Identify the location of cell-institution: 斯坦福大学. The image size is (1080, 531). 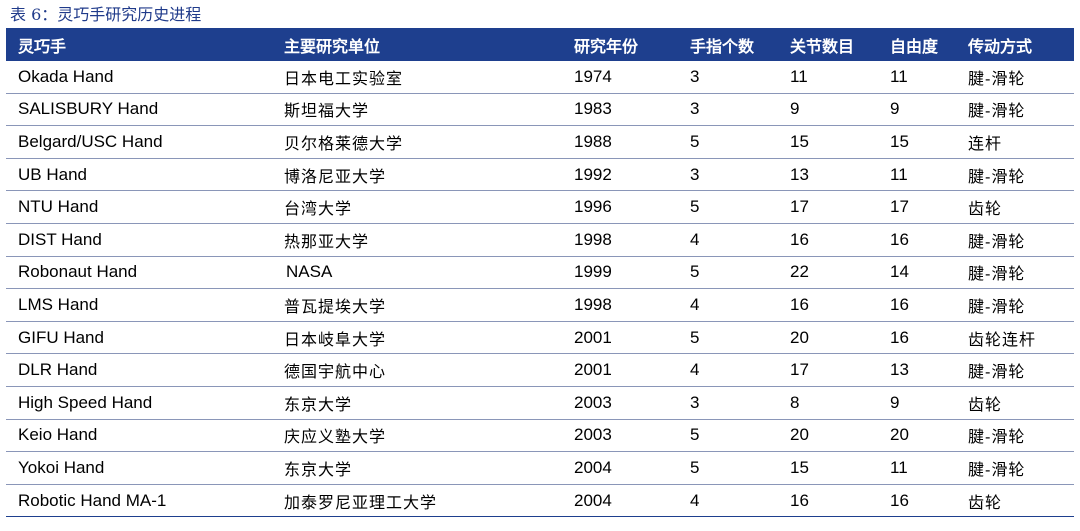
(418, 110).